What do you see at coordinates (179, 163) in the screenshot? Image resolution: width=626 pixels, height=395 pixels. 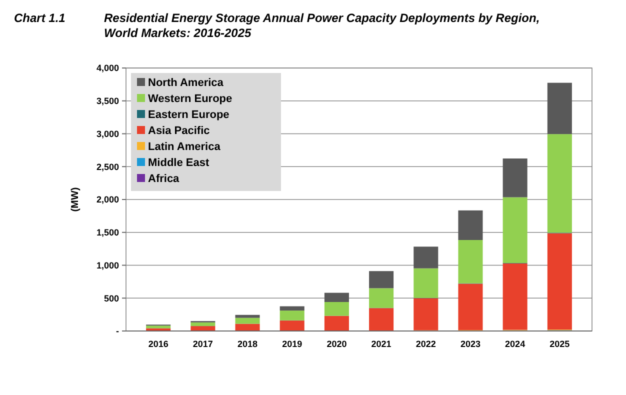 I see `legend-label: Middle East` at bounding box center [179, 163].